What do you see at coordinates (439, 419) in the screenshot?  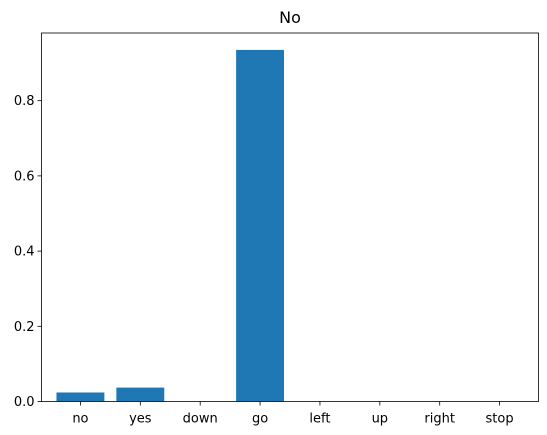 I see `x-tick-label: right` at bounding box center [439, 419].